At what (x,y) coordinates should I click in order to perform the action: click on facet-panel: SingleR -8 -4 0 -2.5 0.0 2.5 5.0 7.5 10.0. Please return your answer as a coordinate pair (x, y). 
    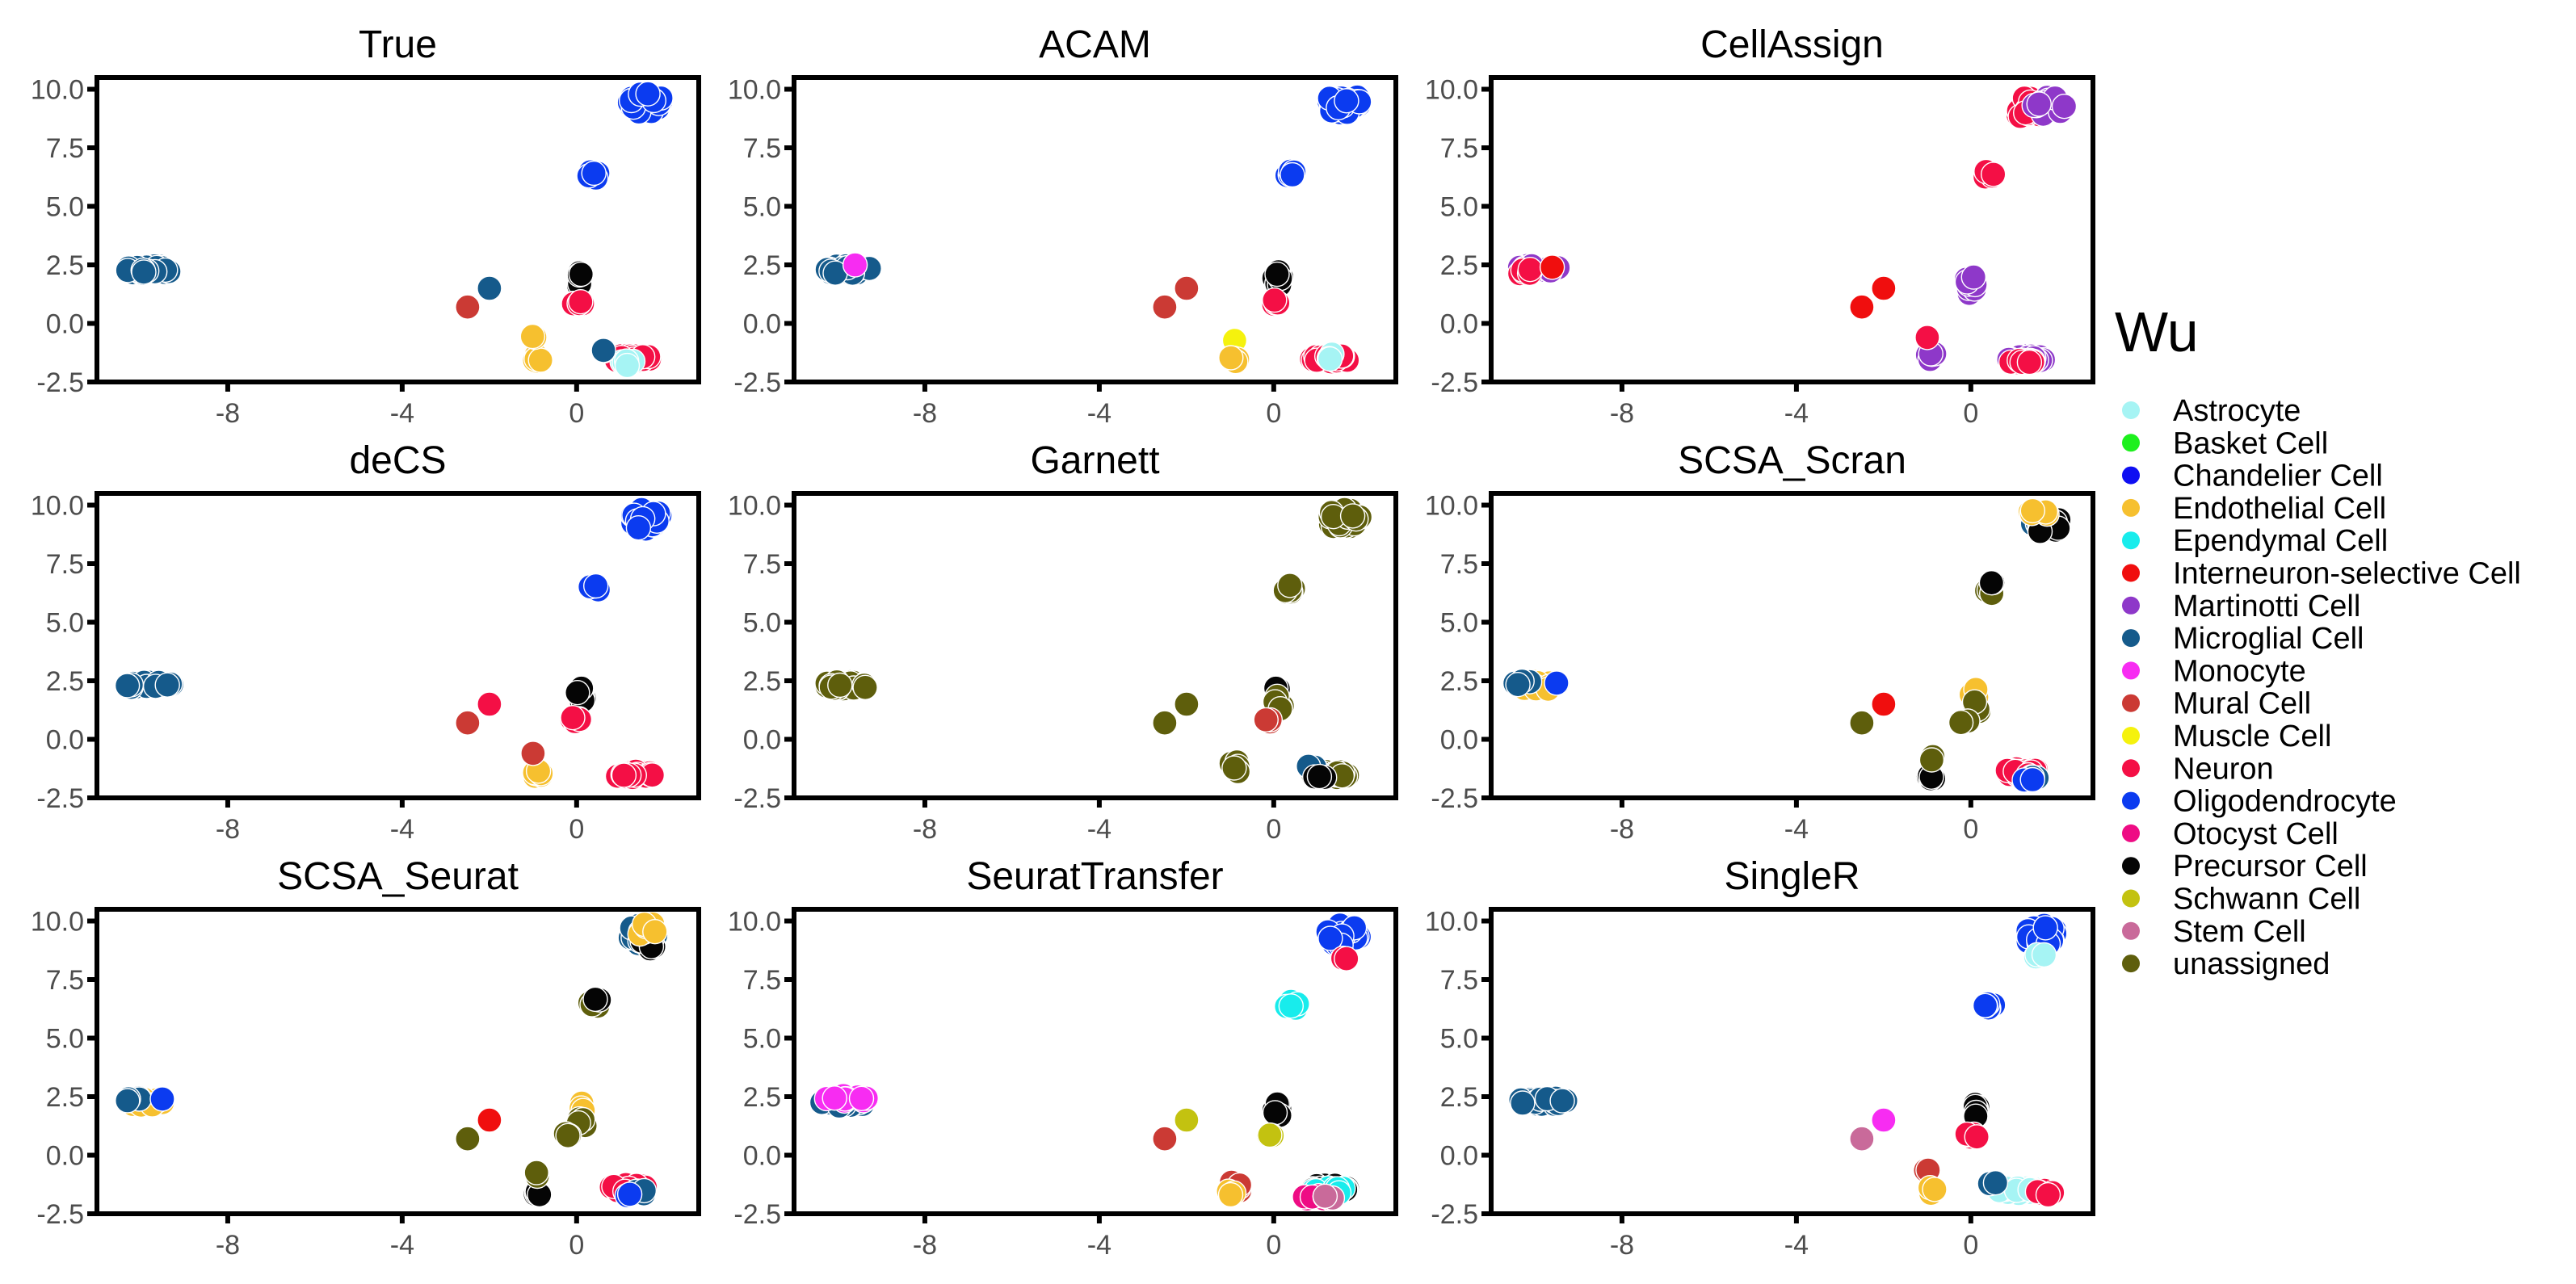
    Looking at the image, I should click on (1760, 1058).